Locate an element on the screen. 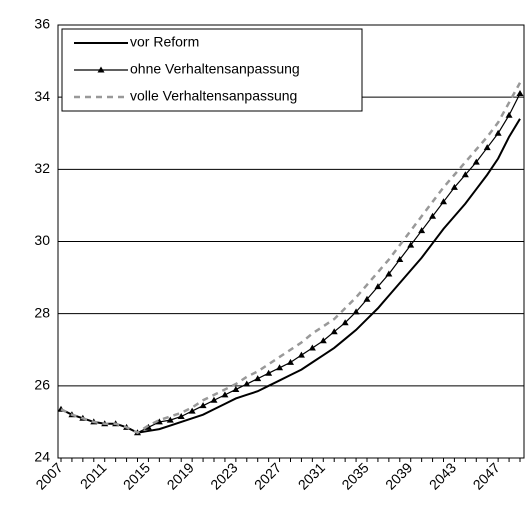 Image resolution: width=525 pixels, height=526 pixels. legend-label: volle Verhaltensanpassung is located at coordinates (213, 96).